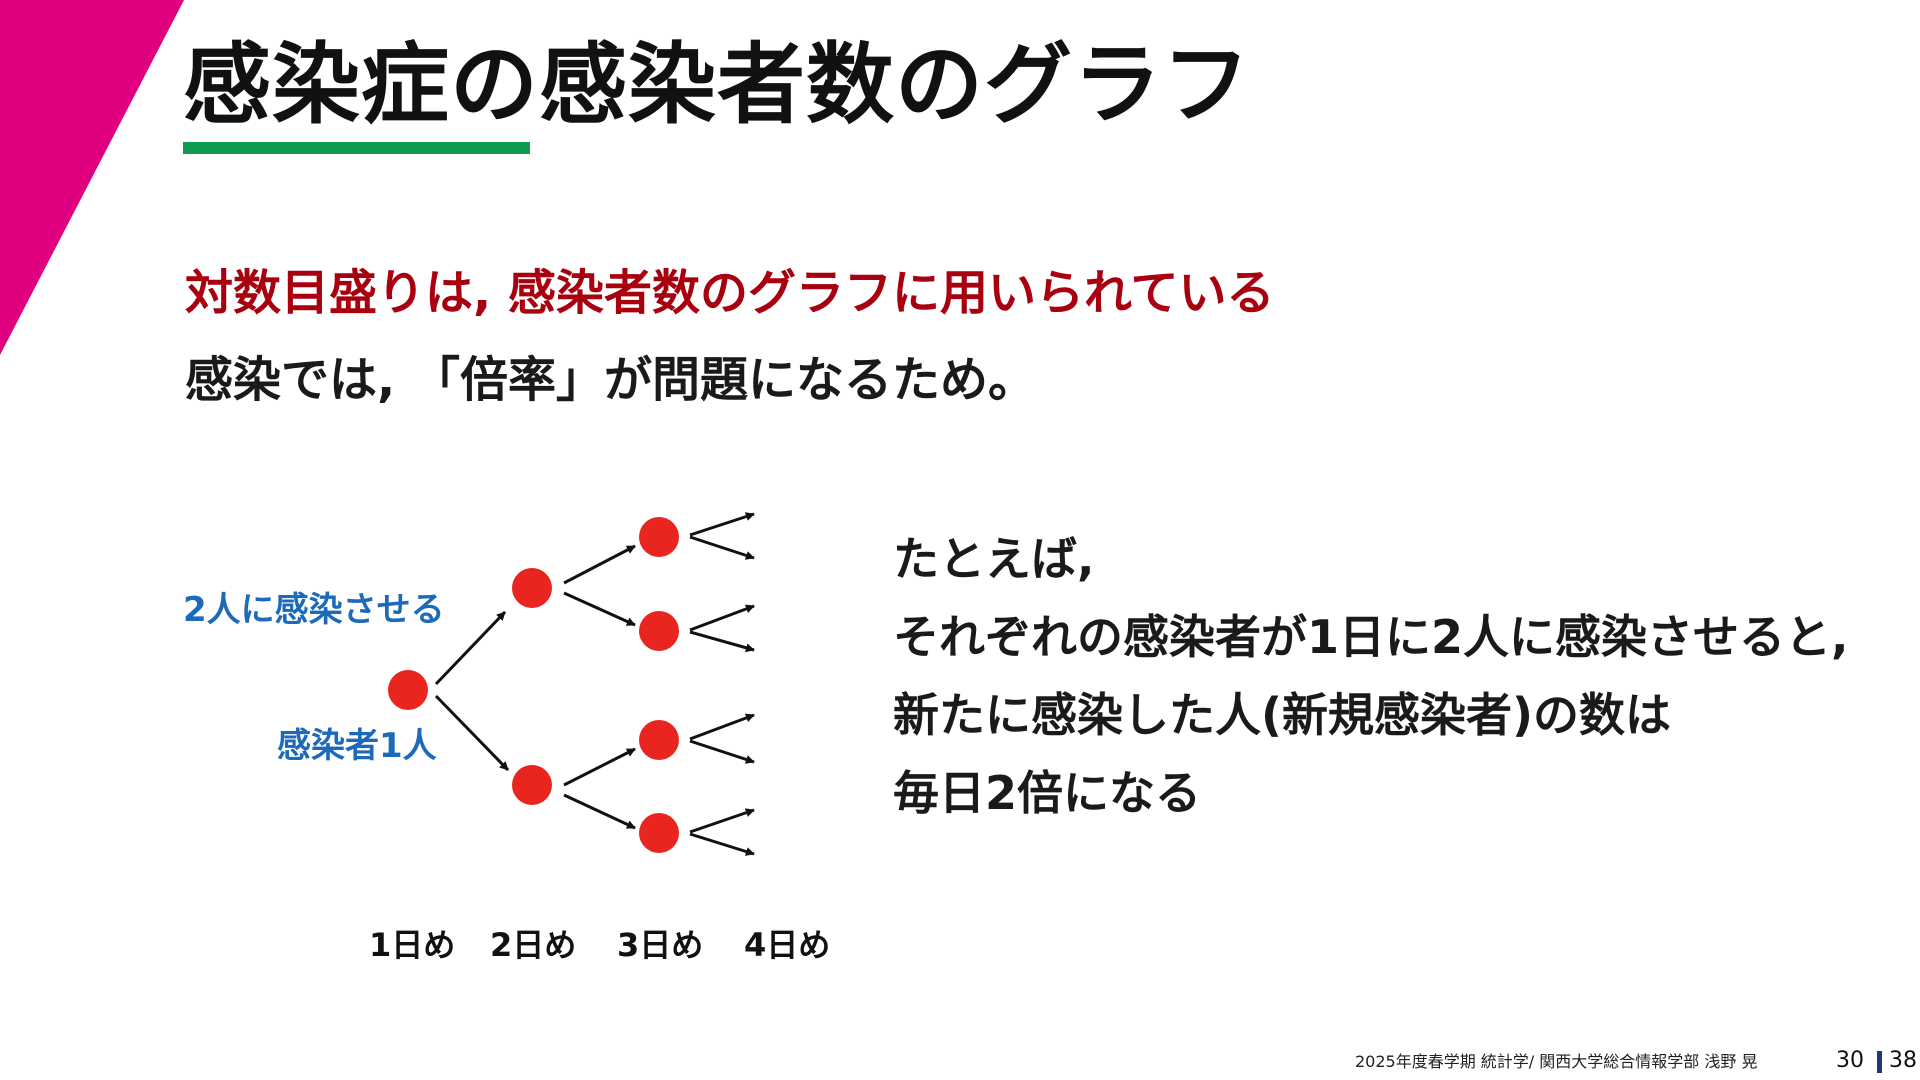  Describe the element at coordinates (412, 945) in the screenshot. I see `day-label: 1日め` at that location.